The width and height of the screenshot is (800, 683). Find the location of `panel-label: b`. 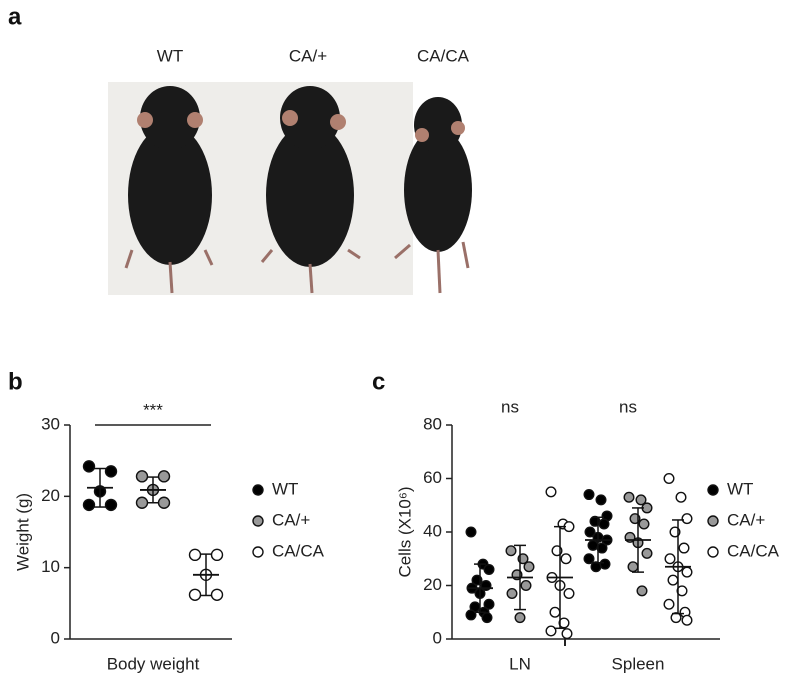

panel-label: b is located at coordinates (15, 381).